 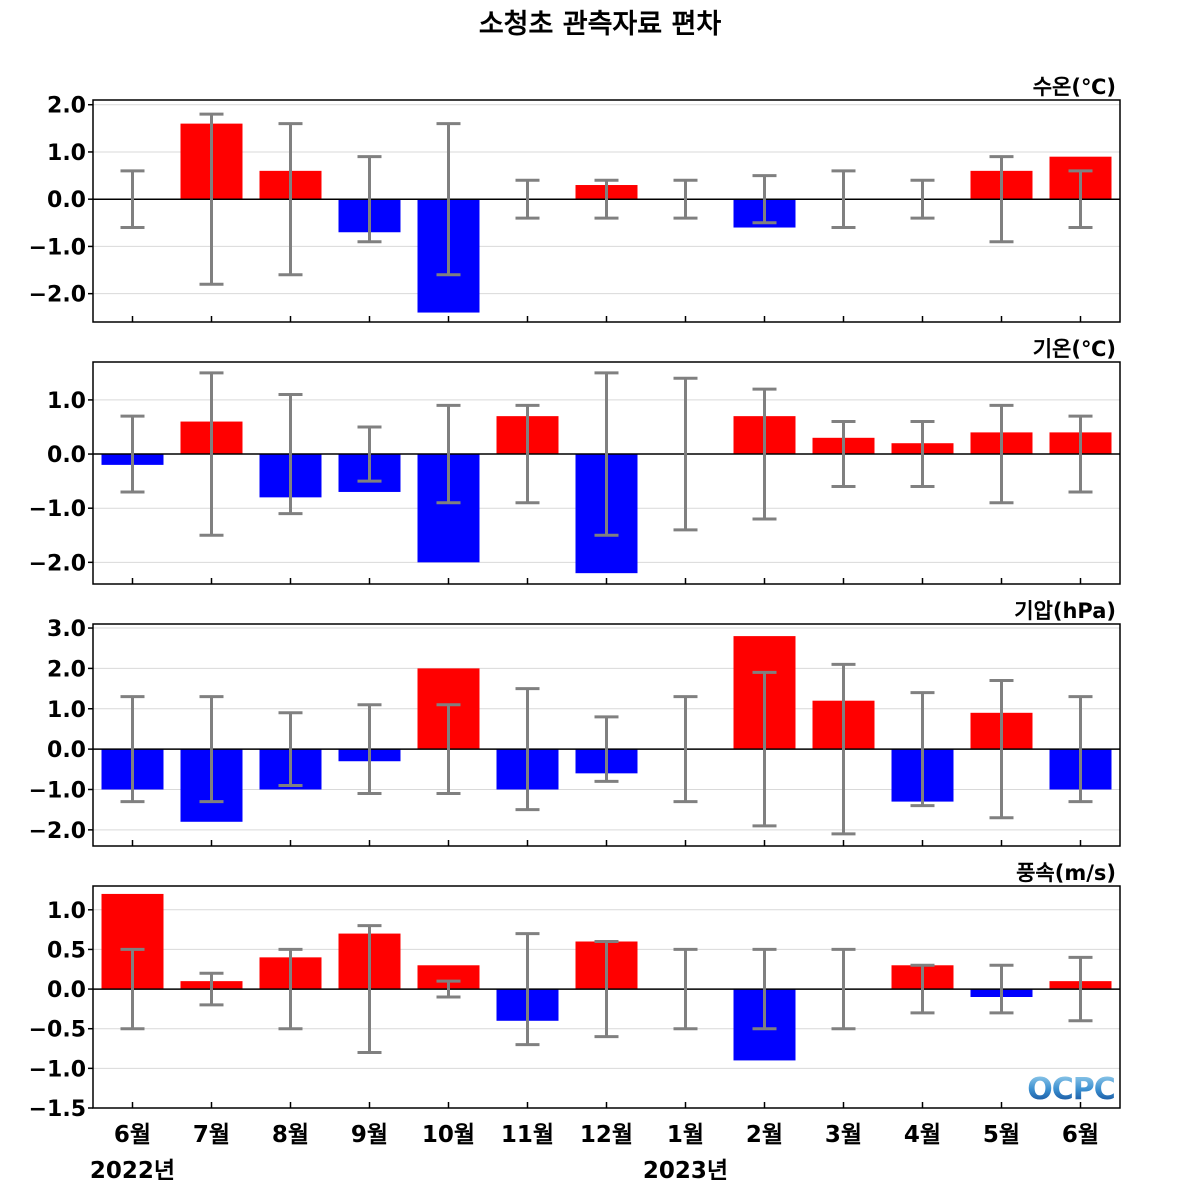 What do you see at coordinates (685, 1171) in the screenshot?
I see `year-label: 2023년` at bounding box center [685, 1171].